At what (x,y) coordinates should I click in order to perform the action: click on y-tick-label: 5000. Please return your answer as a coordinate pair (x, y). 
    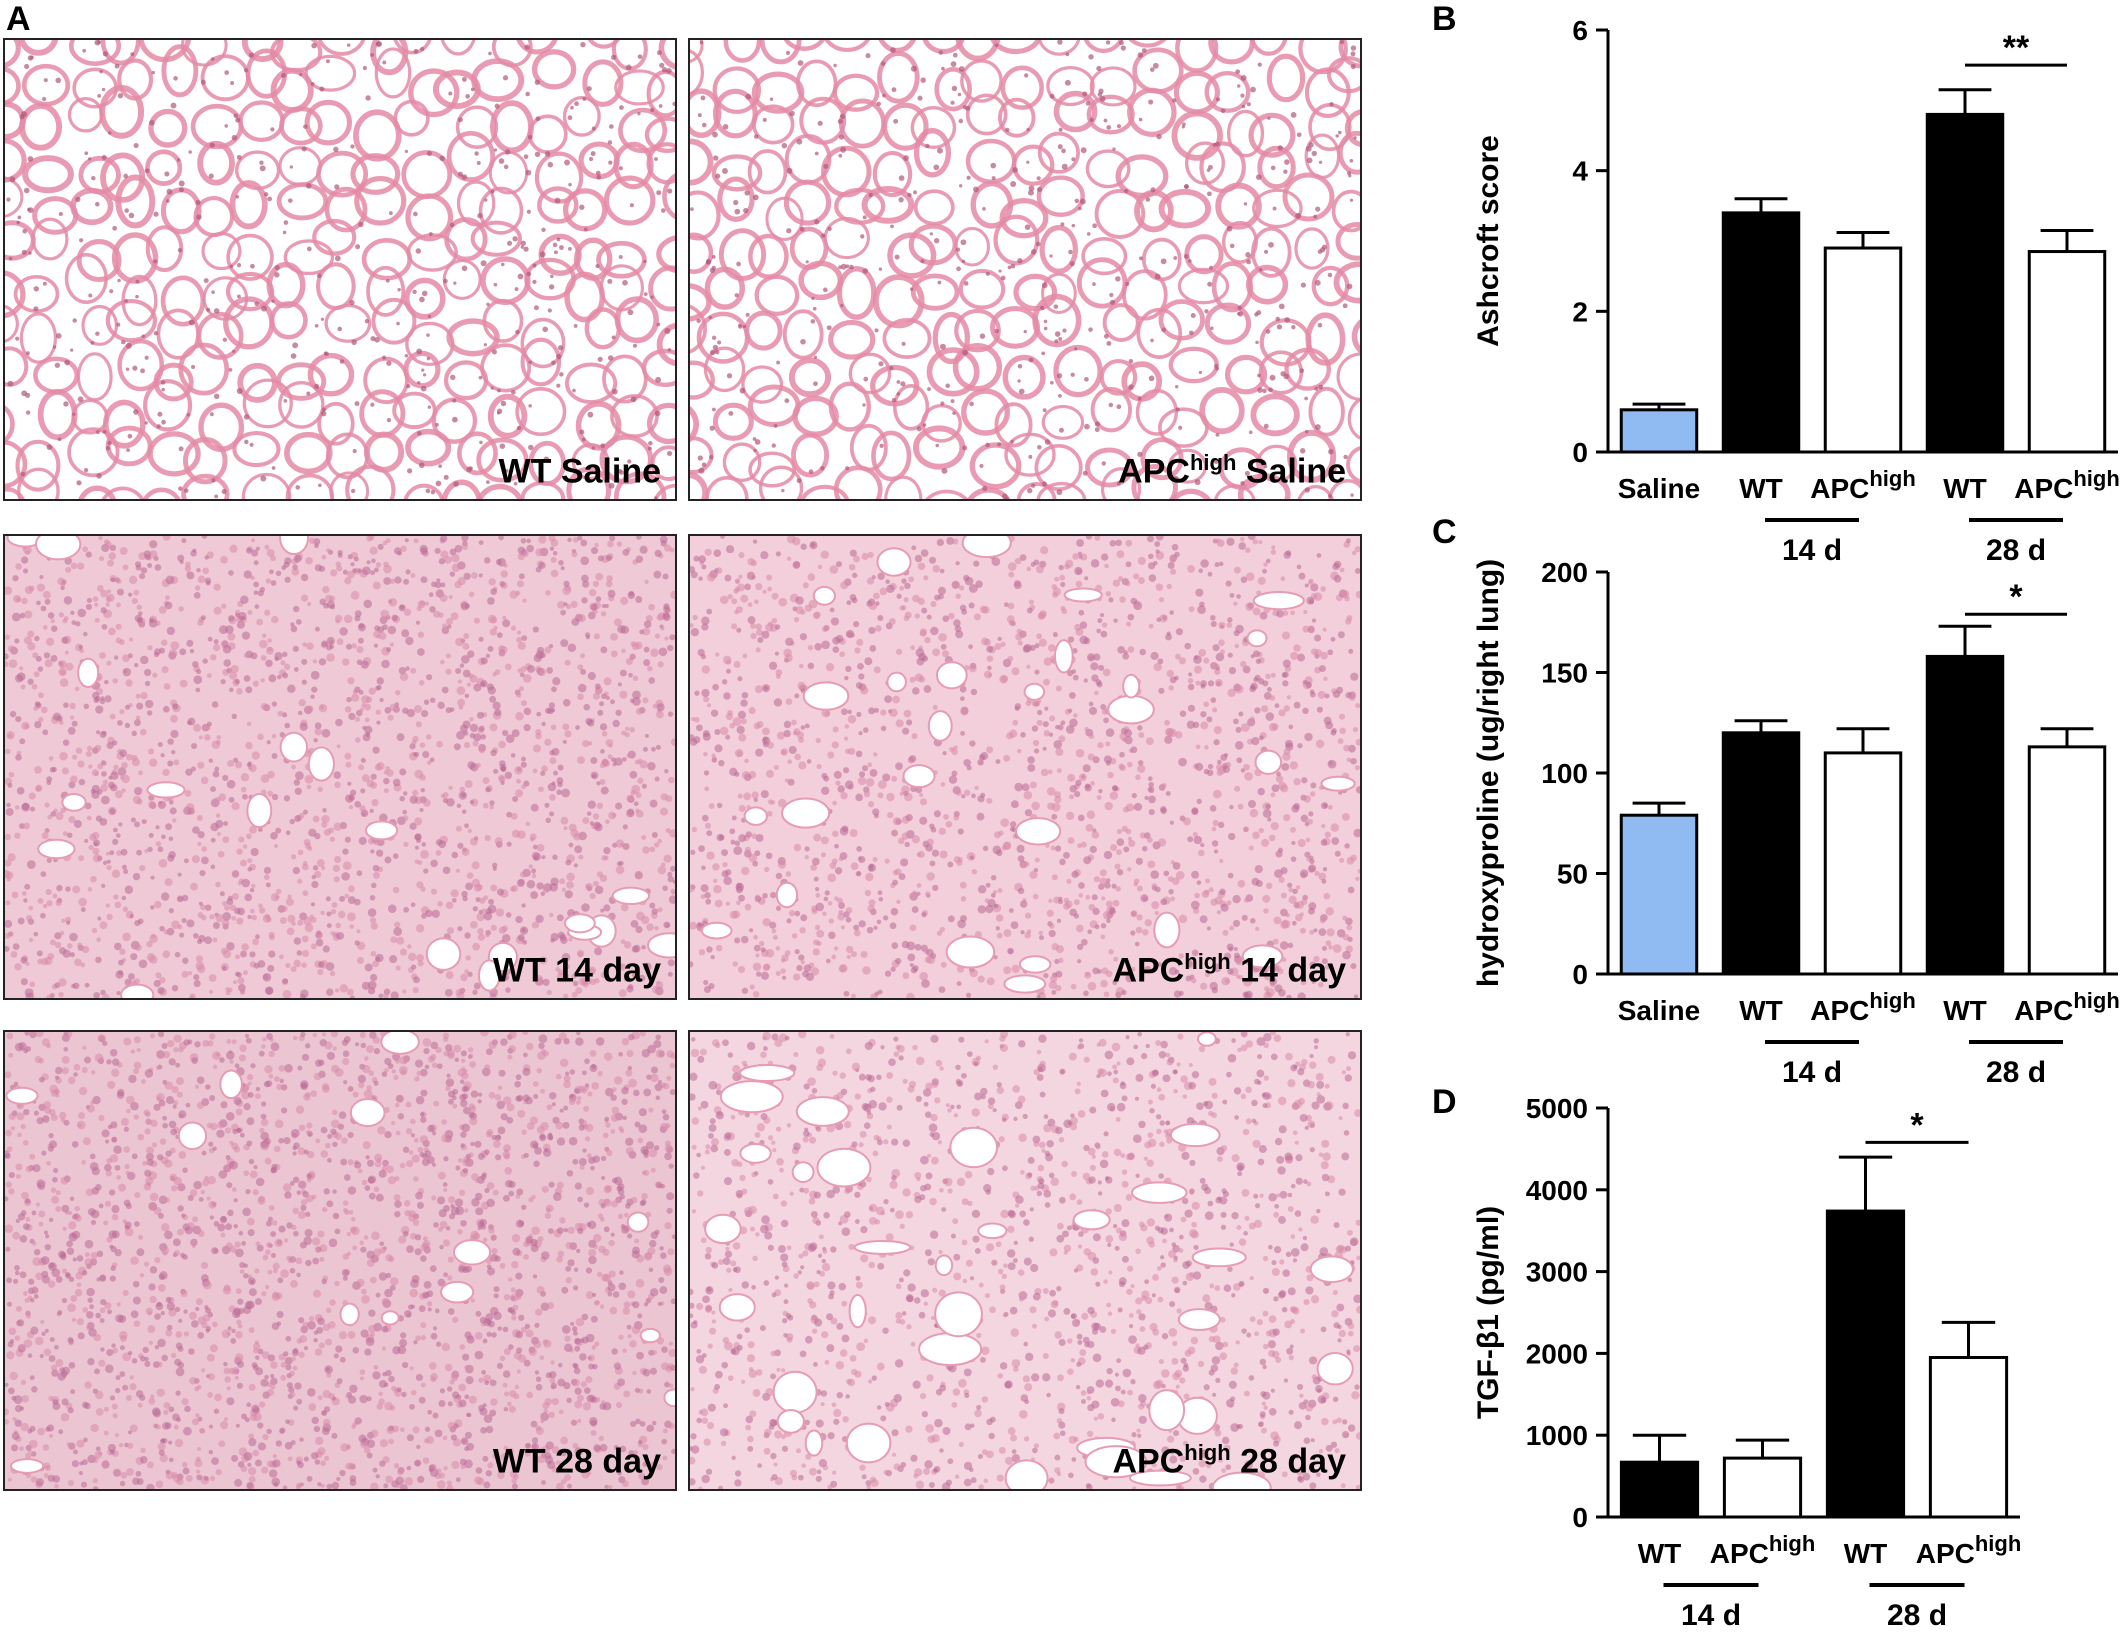
    Looking at the image, I should click on (1557, 1108).